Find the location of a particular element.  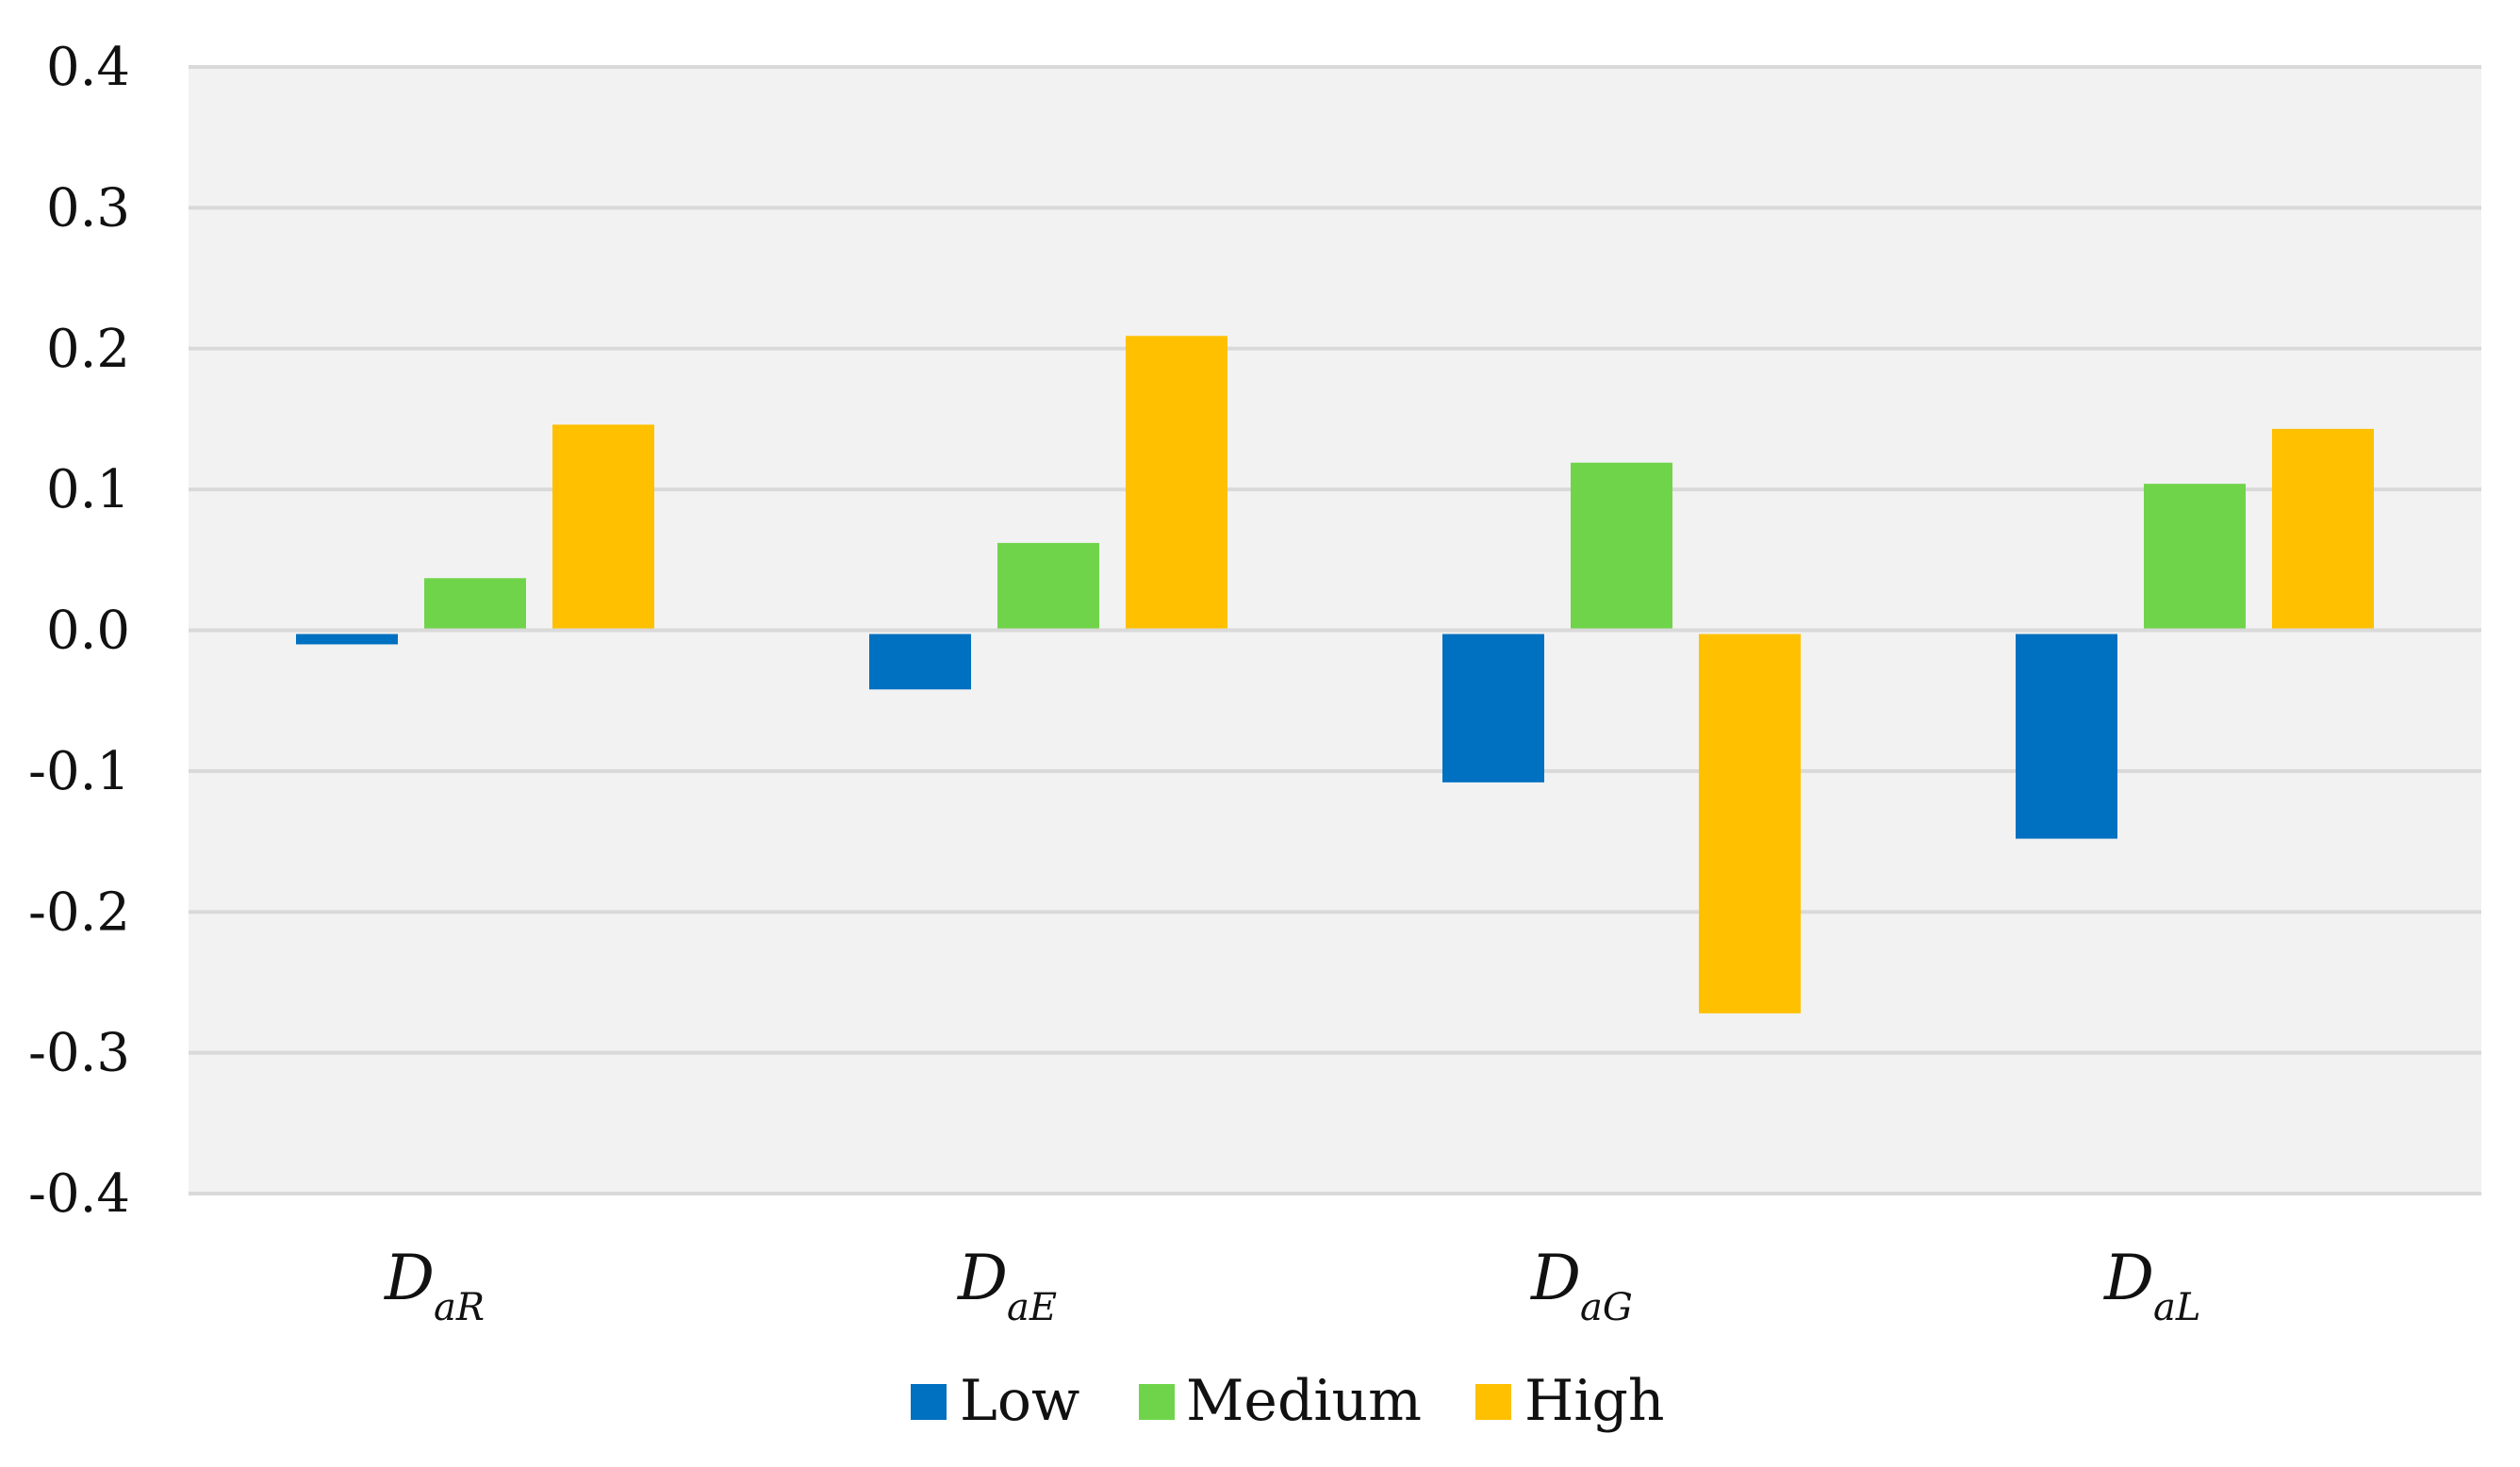

bar-medium-al is located at coordinates (2195, 557).